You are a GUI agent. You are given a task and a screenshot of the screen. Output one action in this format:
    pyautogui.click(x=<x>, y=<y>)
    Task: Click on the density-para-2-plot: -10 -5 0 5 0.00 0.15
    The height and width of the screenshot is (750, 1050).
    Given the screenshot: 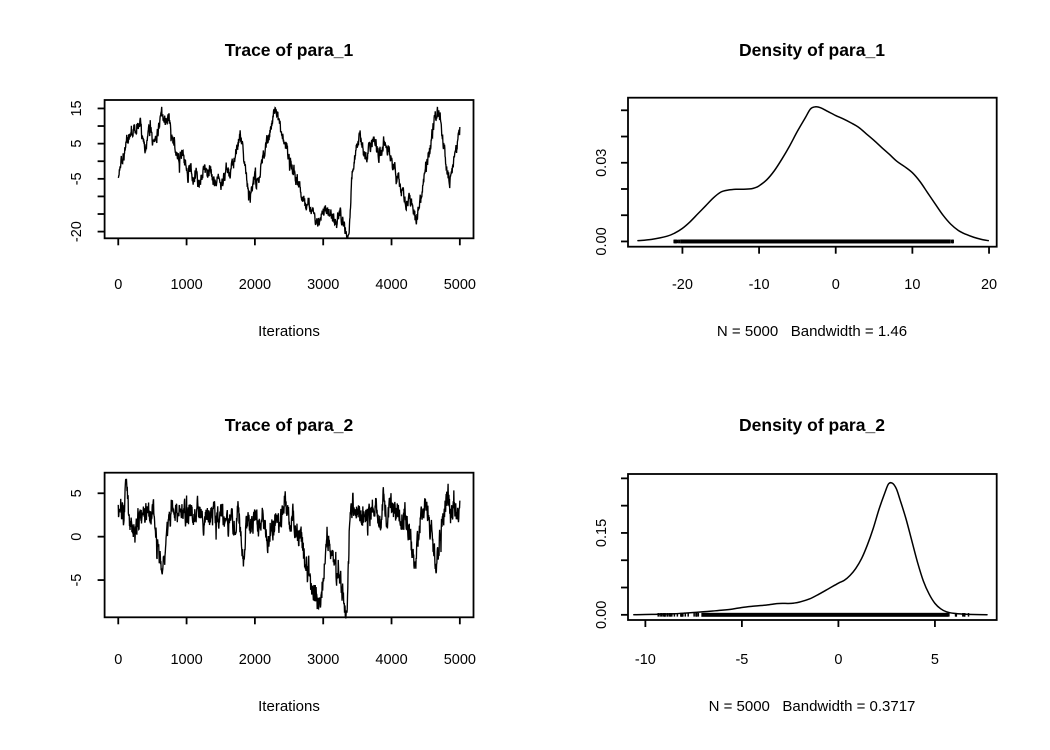 What is the action you would take?
    pyautogui.click(x=796, y=570)
    